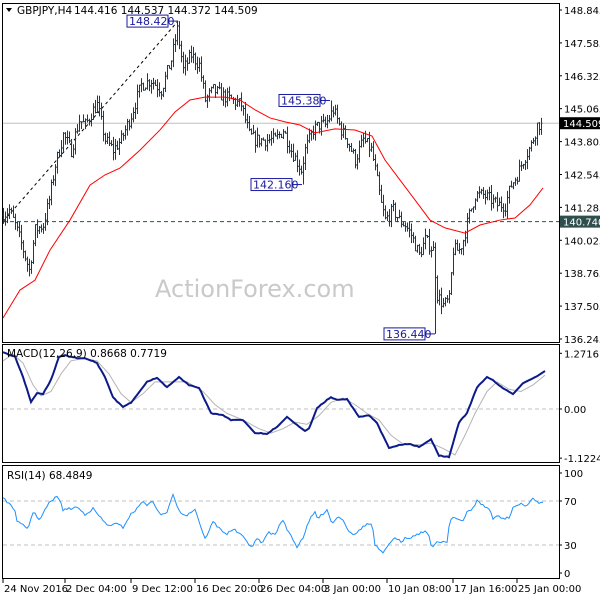 This screenshot has width=600, height=600. I want to click on time-axis-label: 9 Dec 12:00, so click(162, 589).